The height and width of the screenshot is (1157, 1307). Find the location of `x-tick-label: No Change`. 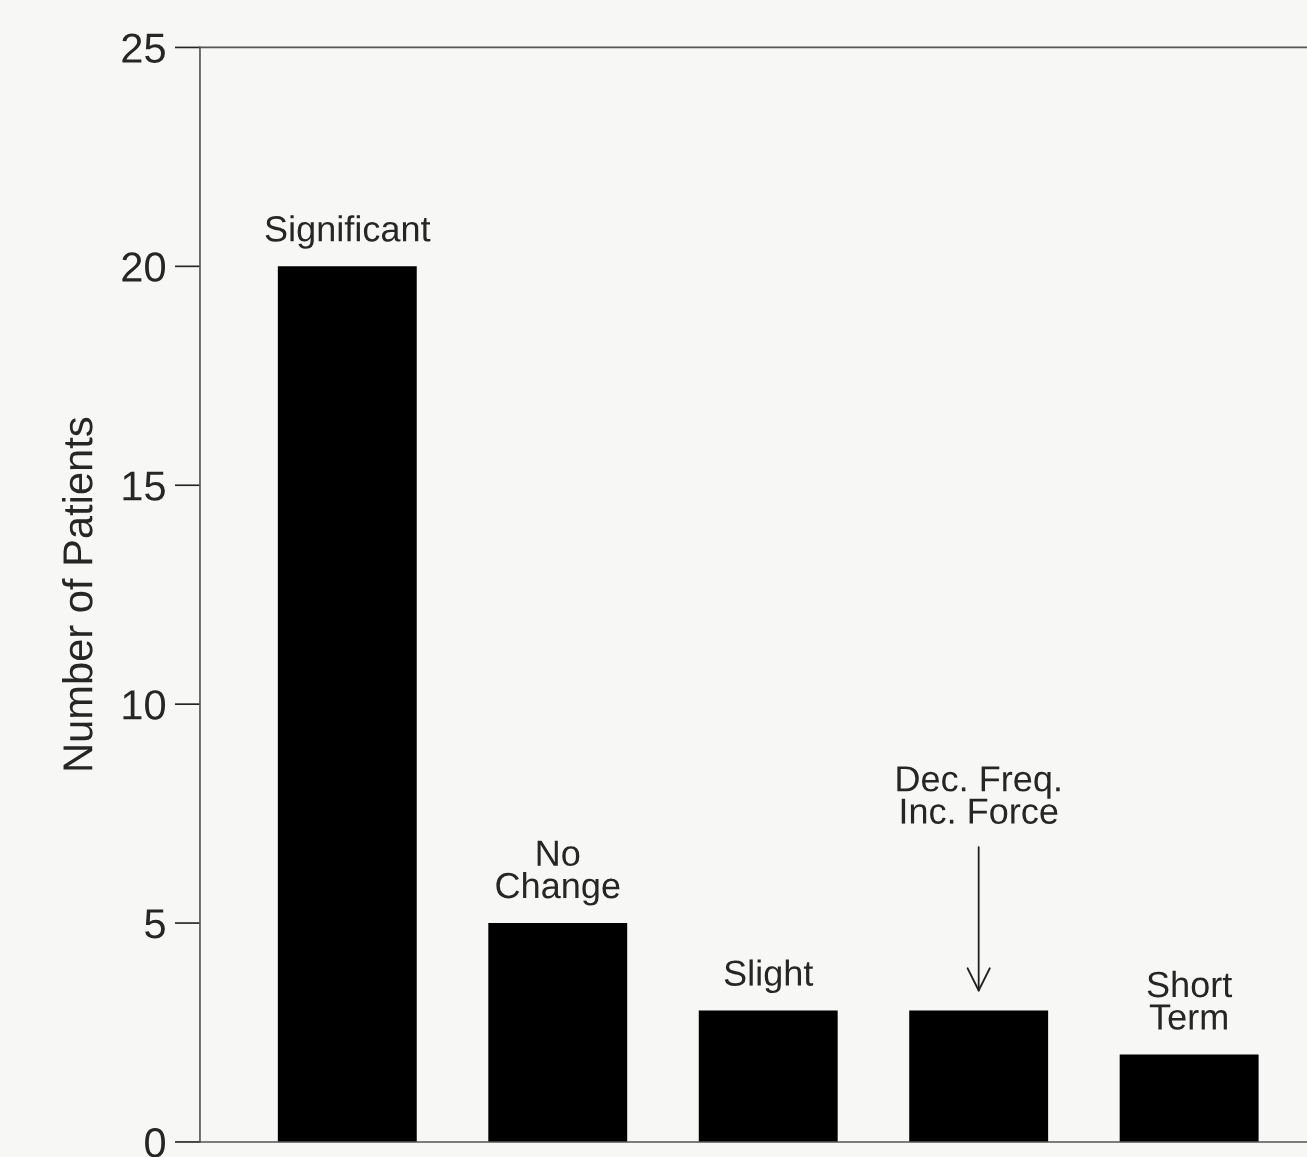

x-tick-label: No Change is located at coordinates (558, 873).